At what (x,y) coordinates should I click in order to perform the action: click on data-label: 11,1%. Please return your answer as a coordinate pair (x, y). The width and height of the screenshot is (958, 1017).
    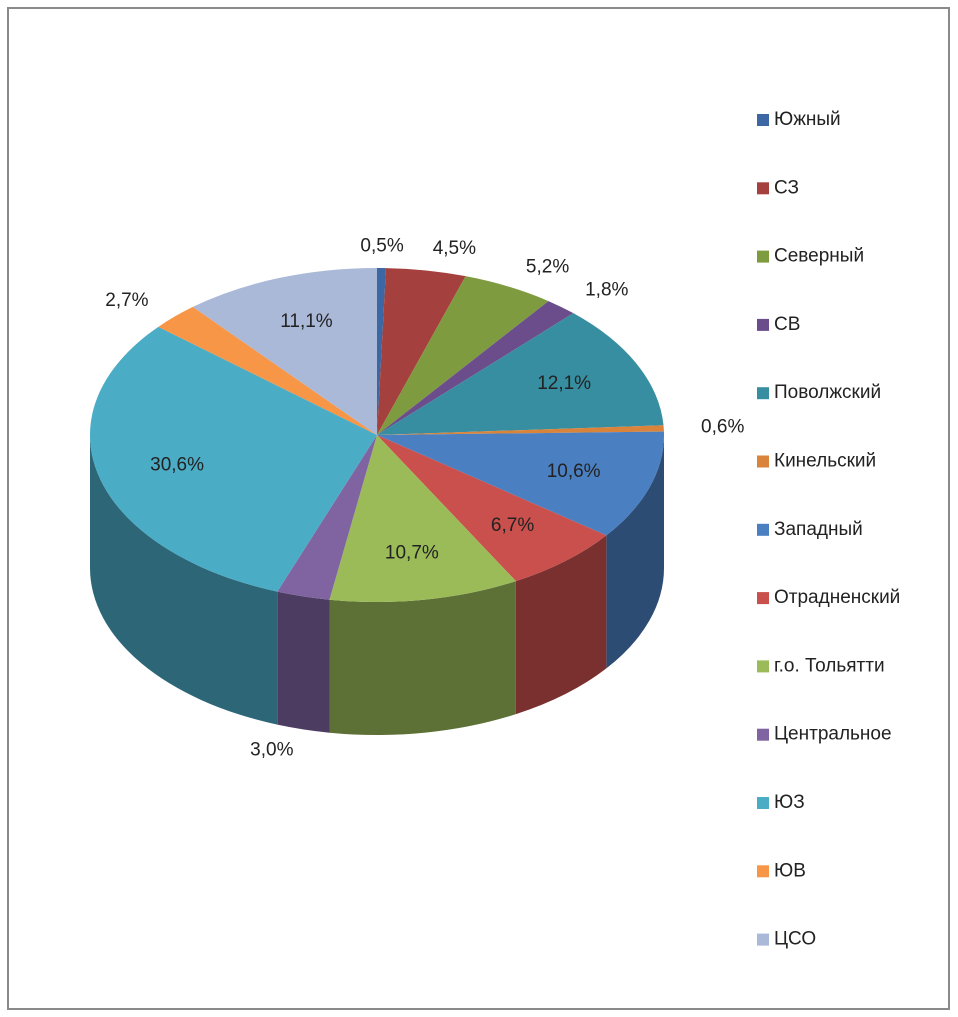
    Looking at the image, I should click on (306, 321).